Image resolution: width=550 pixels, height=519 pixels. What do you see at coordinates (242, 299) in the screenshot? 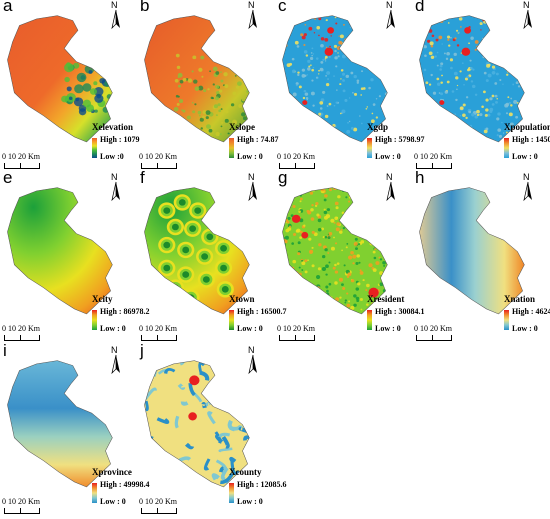
I see `legend-variable: Xtown` at bounding box center [242, 299].